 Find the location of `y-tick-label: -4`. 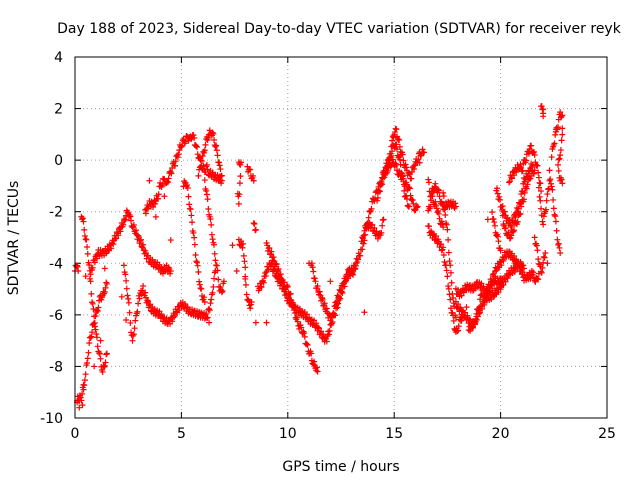

y-tick-label: -4 is located at coordinates (56, 264).